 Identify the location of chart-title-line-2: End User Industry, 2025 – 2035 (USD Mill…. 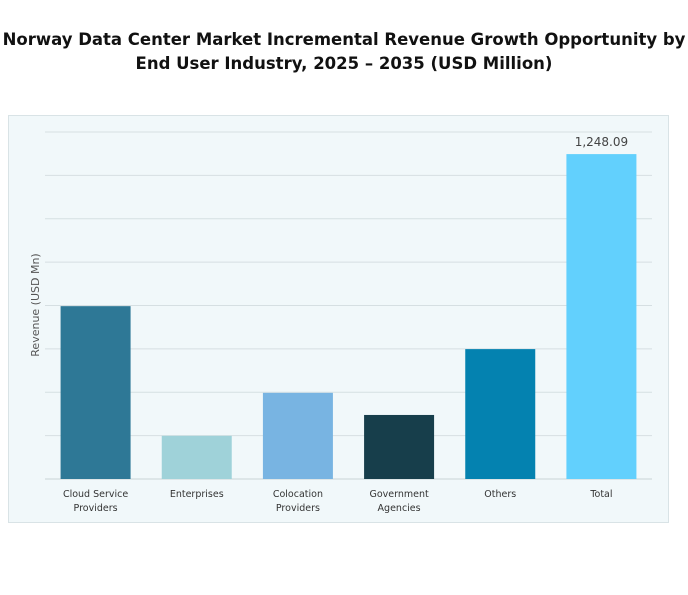
(344, 63).